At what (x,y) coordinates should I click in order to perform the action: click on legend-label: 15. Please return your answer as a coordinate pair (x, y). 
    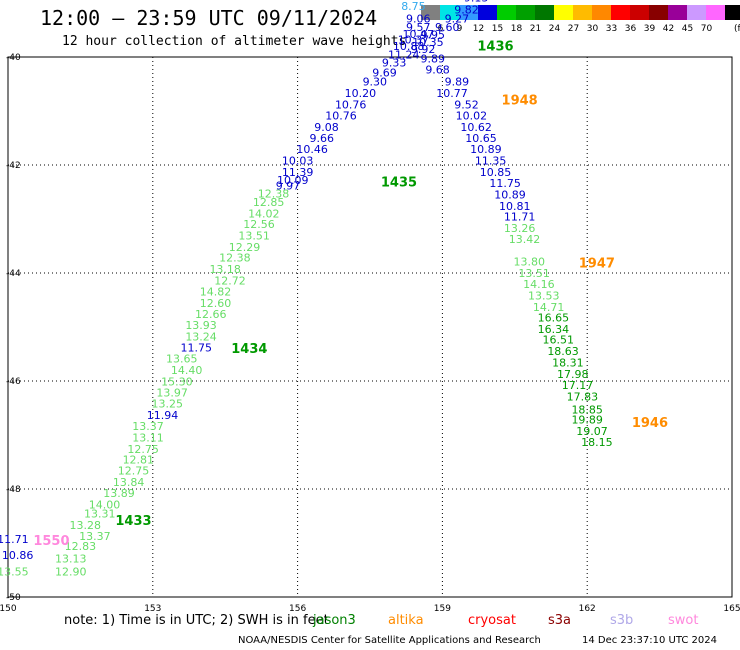
    Looking at the image, I should click on (497, 29).